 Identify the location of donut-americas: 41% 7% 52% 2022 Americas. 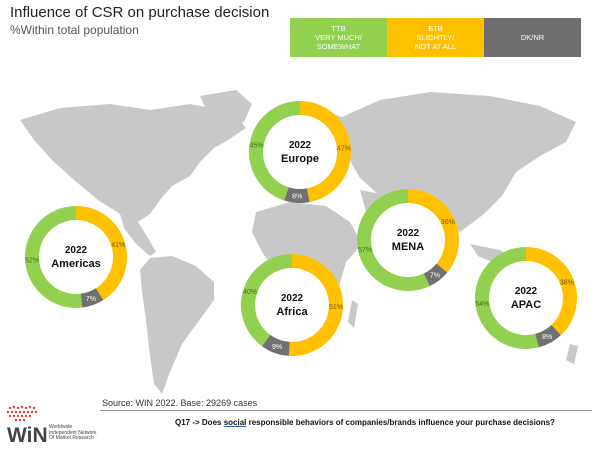
(76, 257).